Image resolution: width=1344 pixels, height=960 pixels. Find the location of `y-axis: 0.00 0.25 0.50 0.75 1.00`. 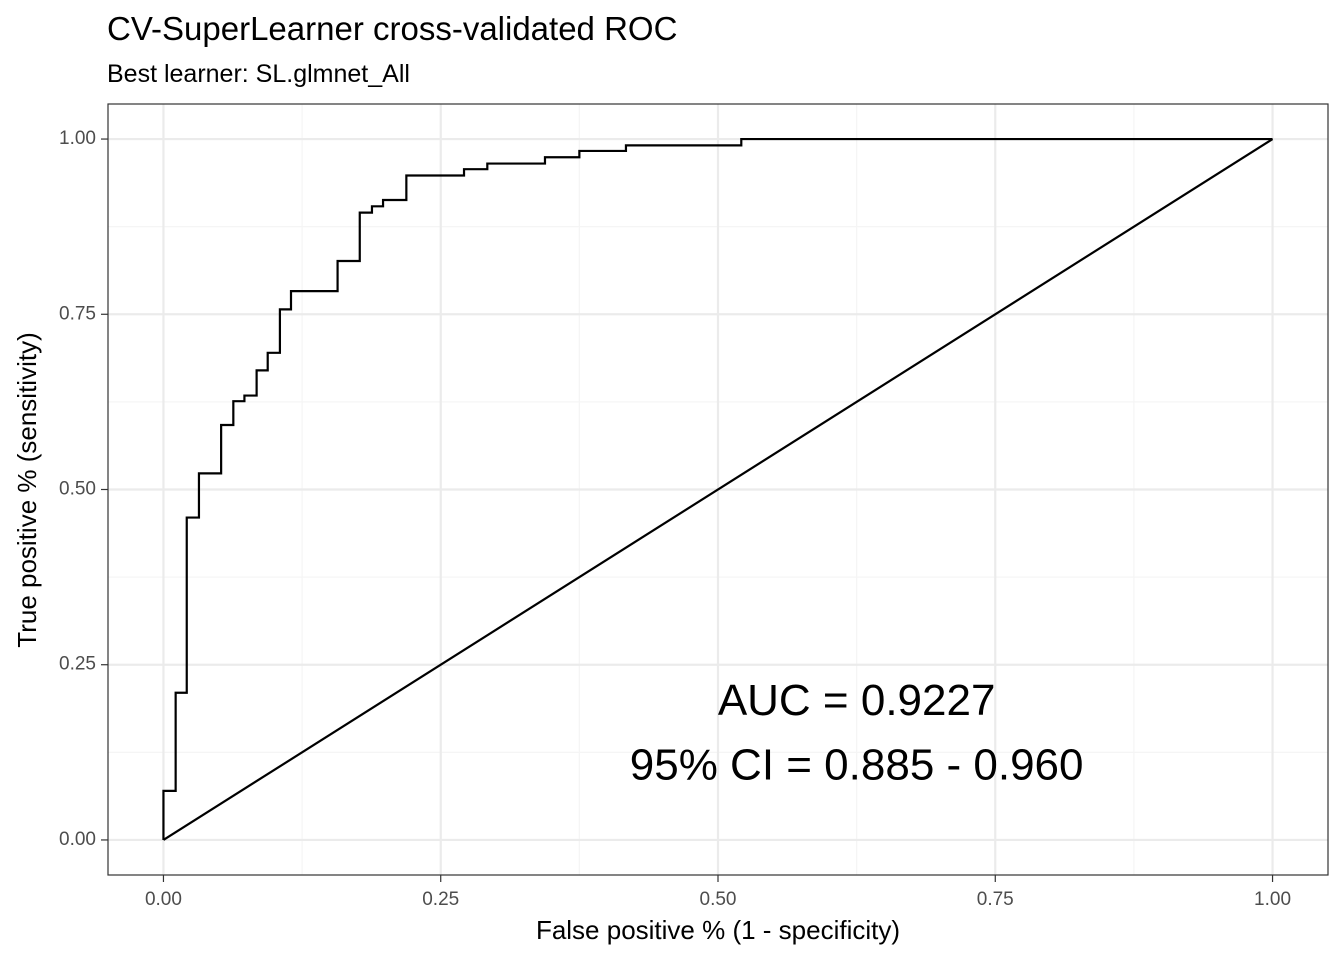

y-axis: 0.00 0.25 0.50 0.75 1.00 is located at coordinates (83, 489).